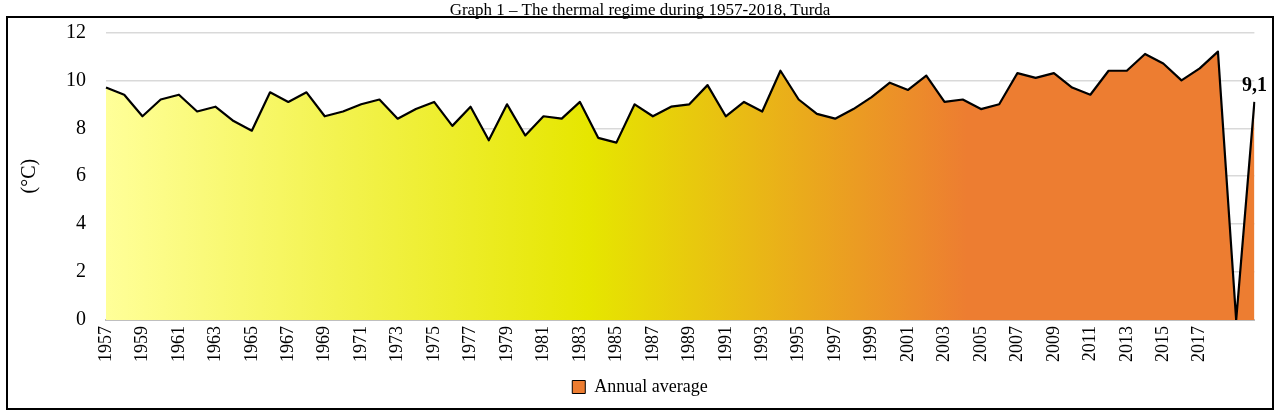 Image resolution: width=1282 pixels, height=414 pixels. What do you see at coordinates (1198, 344) in the screenshot?
I see `x-tick-label: 2017` at bounding box center [1198, 344].